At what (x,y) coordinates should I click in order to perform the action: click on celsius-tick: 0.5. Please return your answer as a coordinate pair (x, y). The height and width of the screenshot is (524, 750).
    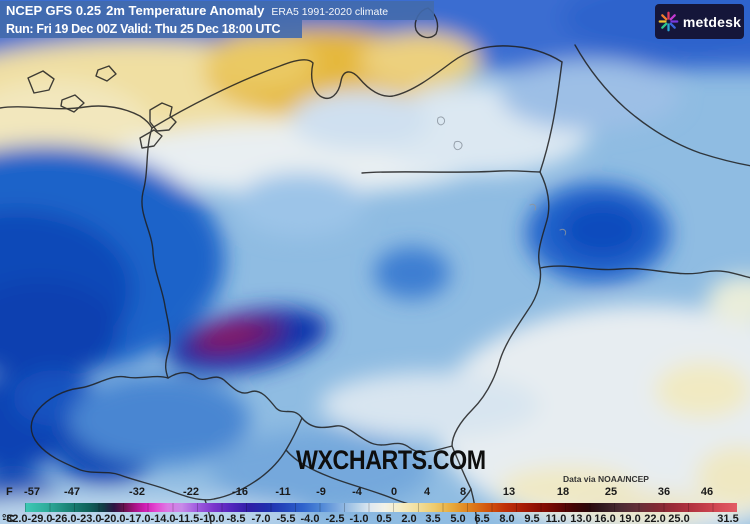
    Looking at the image, I should click on (384, 518).